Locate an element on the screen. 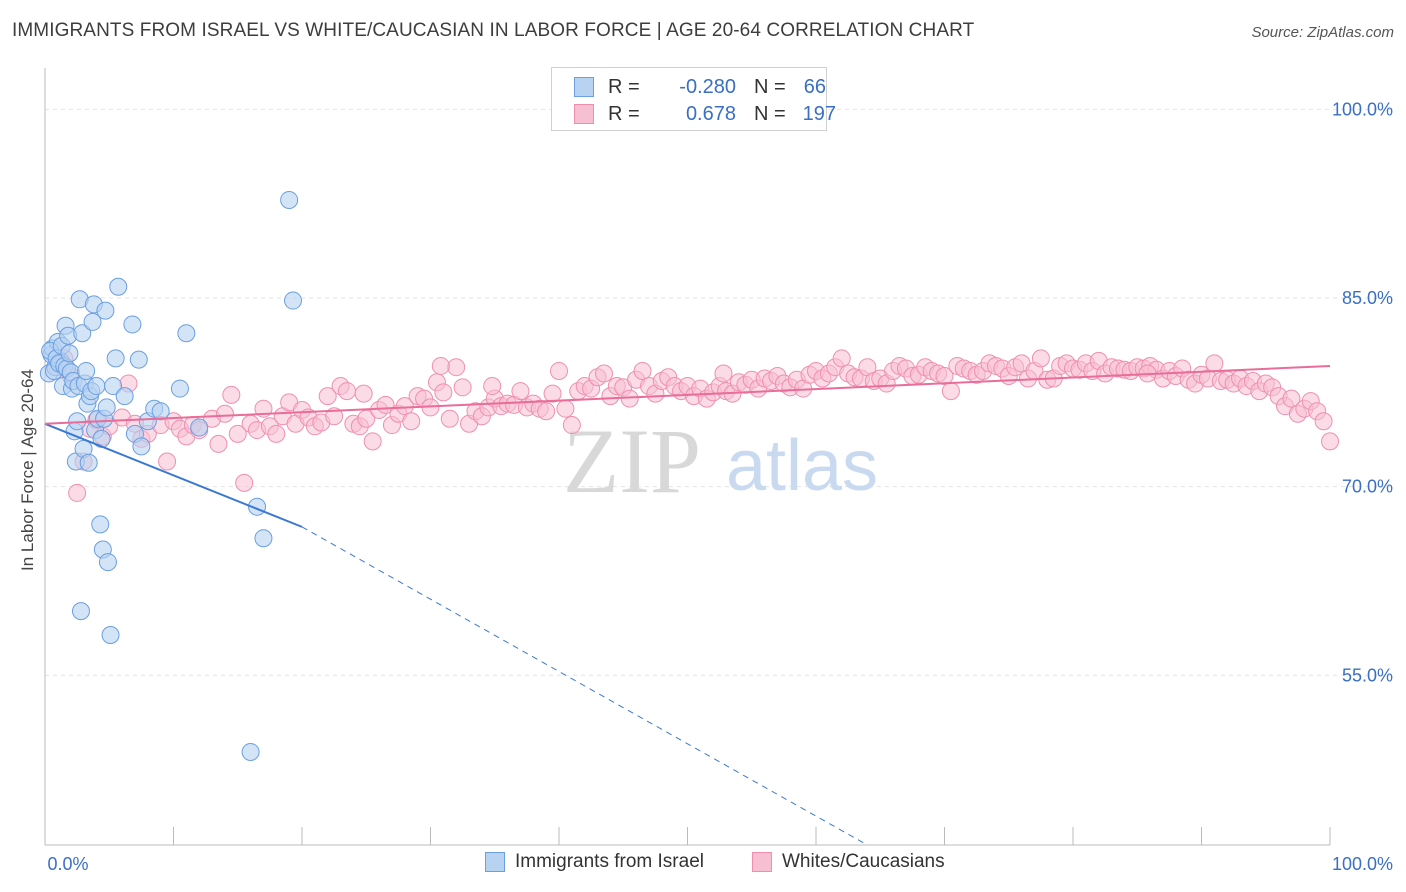 The image size is (1406, 892). legend-r-label: R = is located at coordinates (624, 86).